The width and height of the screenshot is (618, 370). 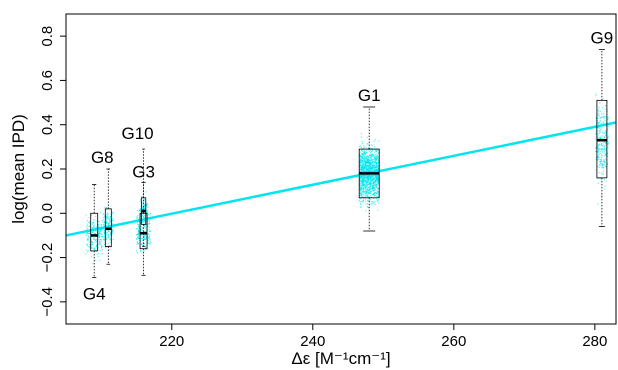 What do you see at coordinates (312, 341) in the screenshot?
I see `x-tick-label: 240` at bounding box center [312, 341].